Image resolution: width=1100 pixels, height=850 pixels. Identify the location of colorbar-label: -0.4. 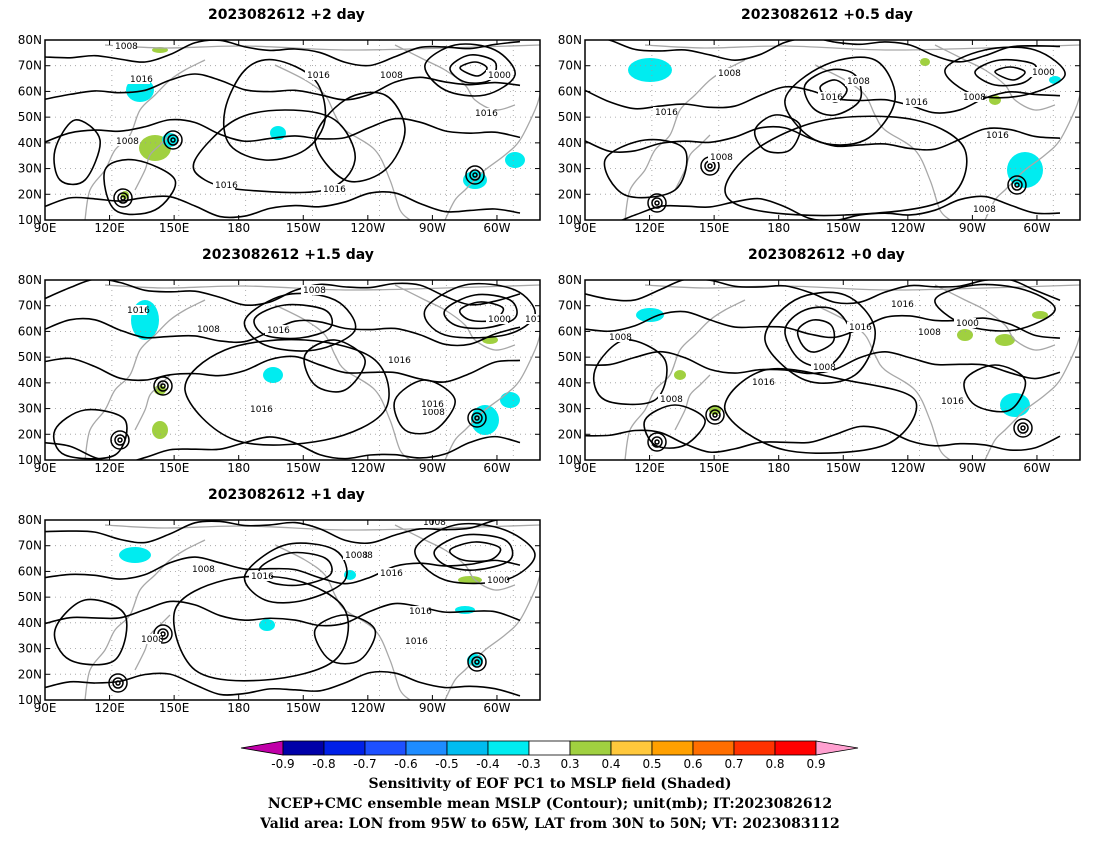
(487, 764).